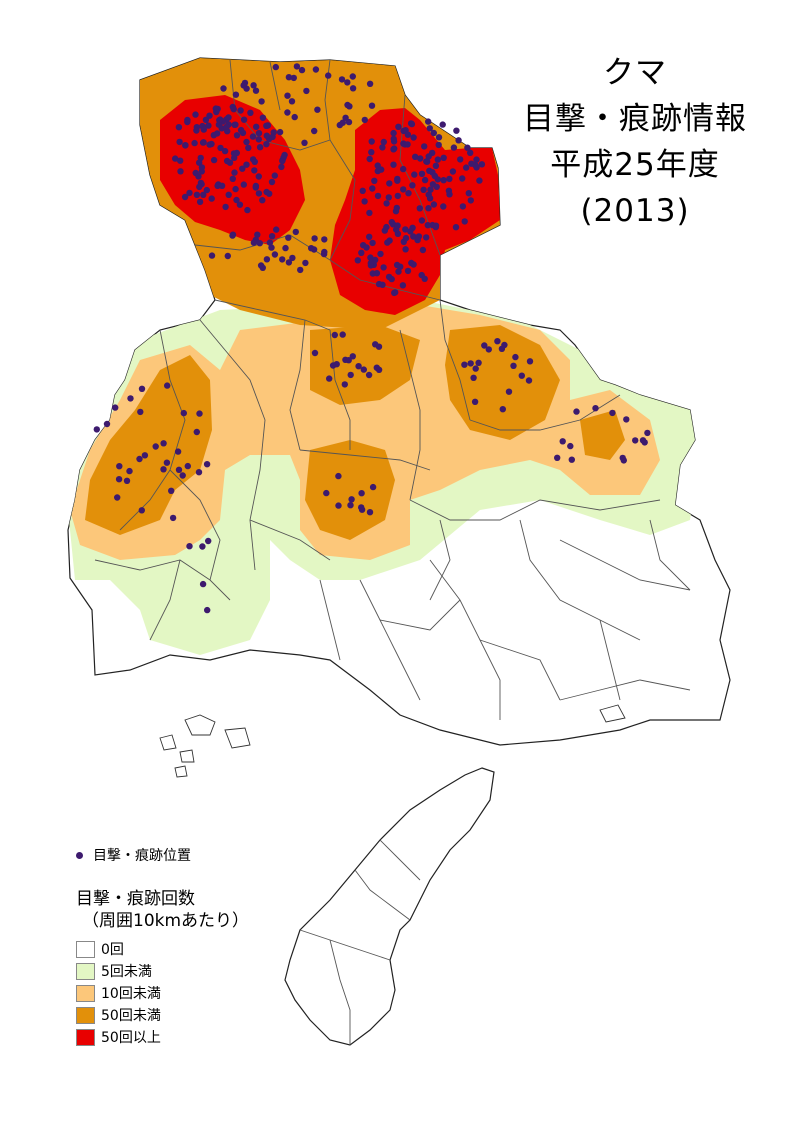  Describe the element at coordinates (635, 165) in the screenshot. I see `title-line-3: 平成25年度` at that location.